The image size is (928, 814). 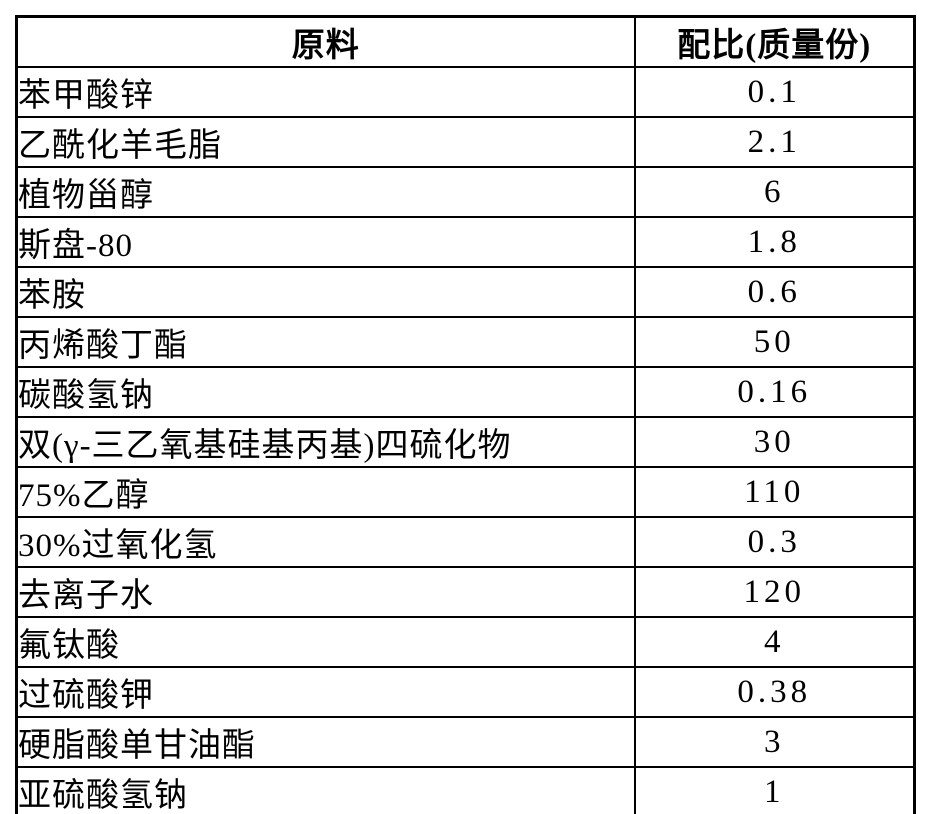 What do you see at coordinates (325, 492) in the screenshot?
I see `material-cell: 75%乙醇` at bounding box center [325, 492].